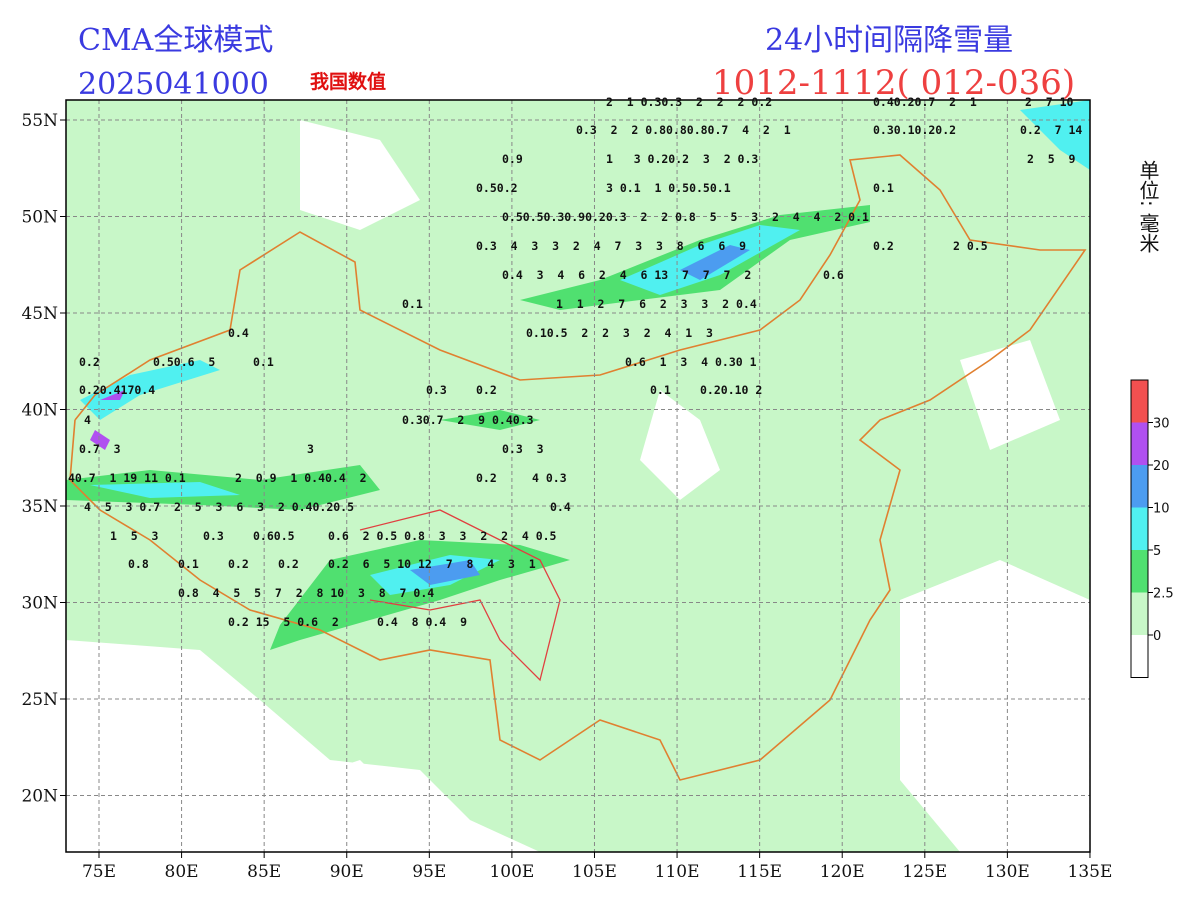  Describe the element at coordinates (833, 275) in the screenshot. I see `station-value: 0.6` at that location.